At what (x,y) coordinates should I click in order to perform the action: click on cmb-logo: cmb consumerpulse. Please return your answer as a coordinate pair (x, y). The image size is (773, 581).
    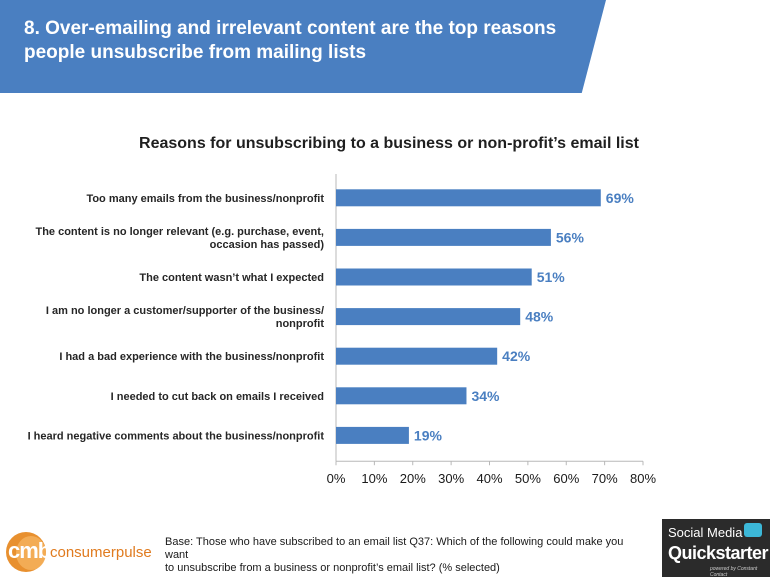
    Looking at the image, I should click on (81, 552).